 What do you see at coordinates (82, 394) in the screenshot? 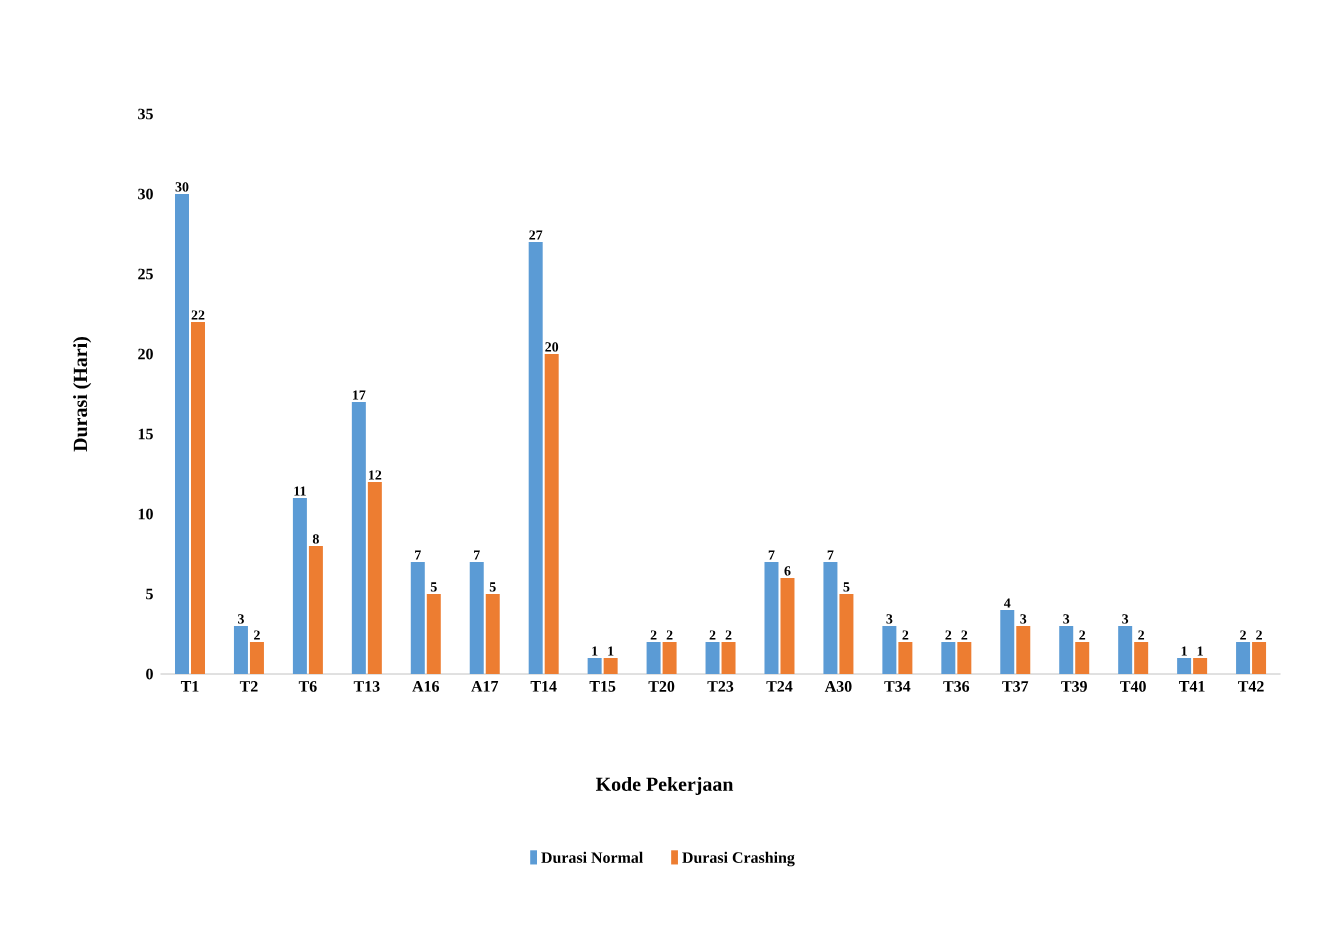
I see `y-axis-title: Durasi (Hari)` at bounding box center [82, 394].